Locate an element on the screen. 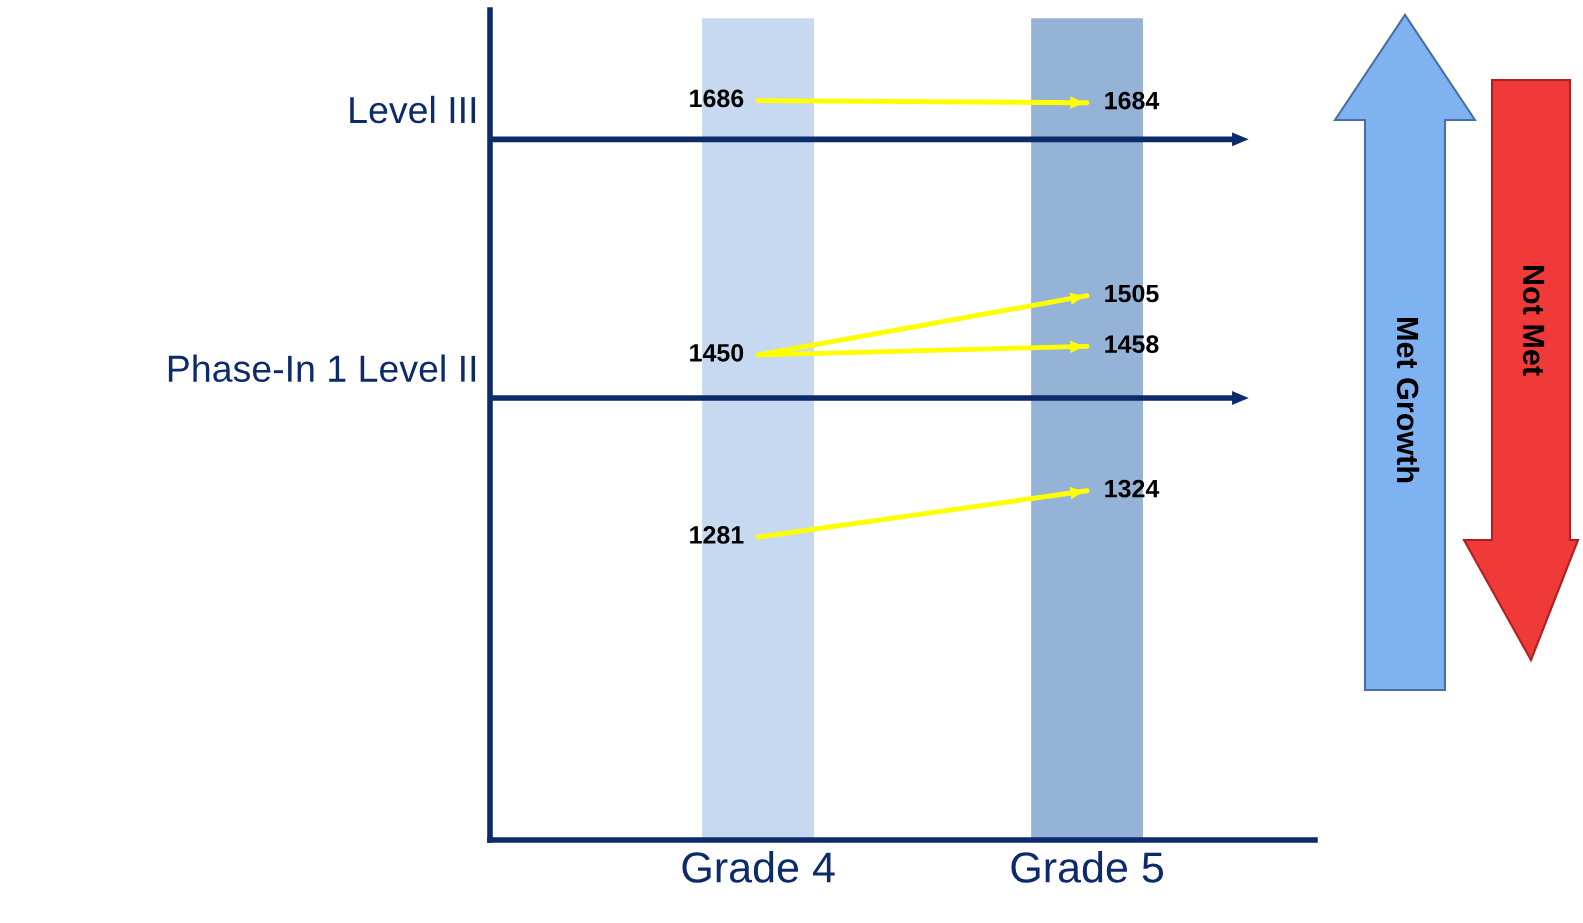  text: Not Met is located at coordinates (1533, 321).